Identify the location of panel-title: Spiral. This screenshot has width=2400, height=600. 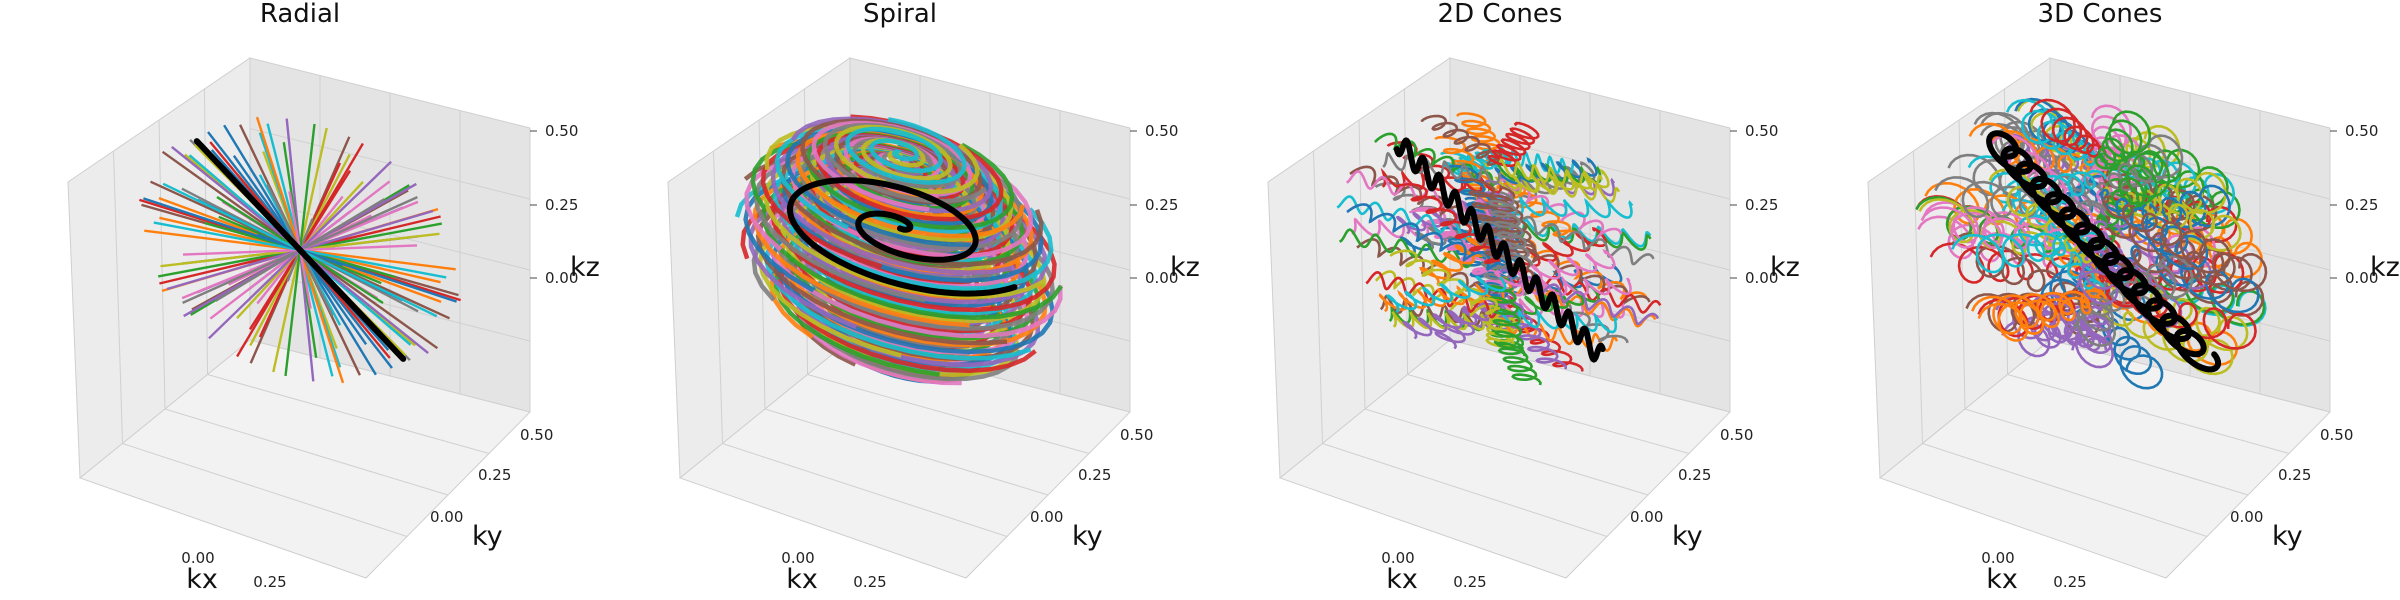
(900, 14).